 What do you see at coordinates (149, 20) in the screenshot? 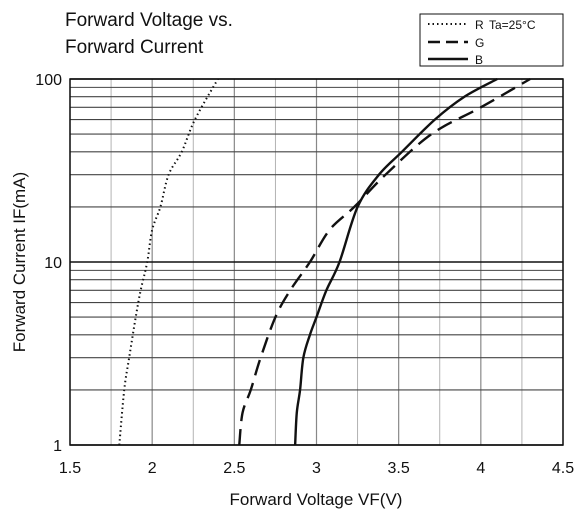
I see `chart-title-line-1: Forward Voltage vs.` at bounding box center [149, 20].